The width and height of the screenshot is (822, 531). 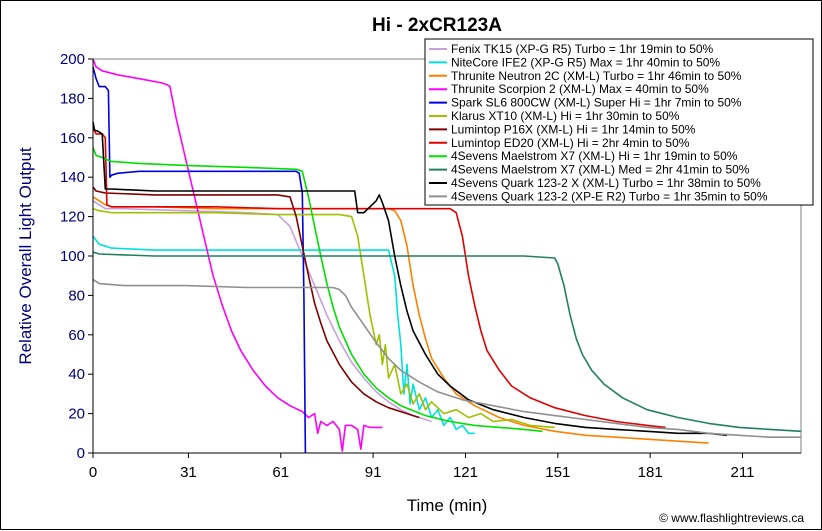 I want to click on x-tick-label: 211, so click(x=743, y=472).